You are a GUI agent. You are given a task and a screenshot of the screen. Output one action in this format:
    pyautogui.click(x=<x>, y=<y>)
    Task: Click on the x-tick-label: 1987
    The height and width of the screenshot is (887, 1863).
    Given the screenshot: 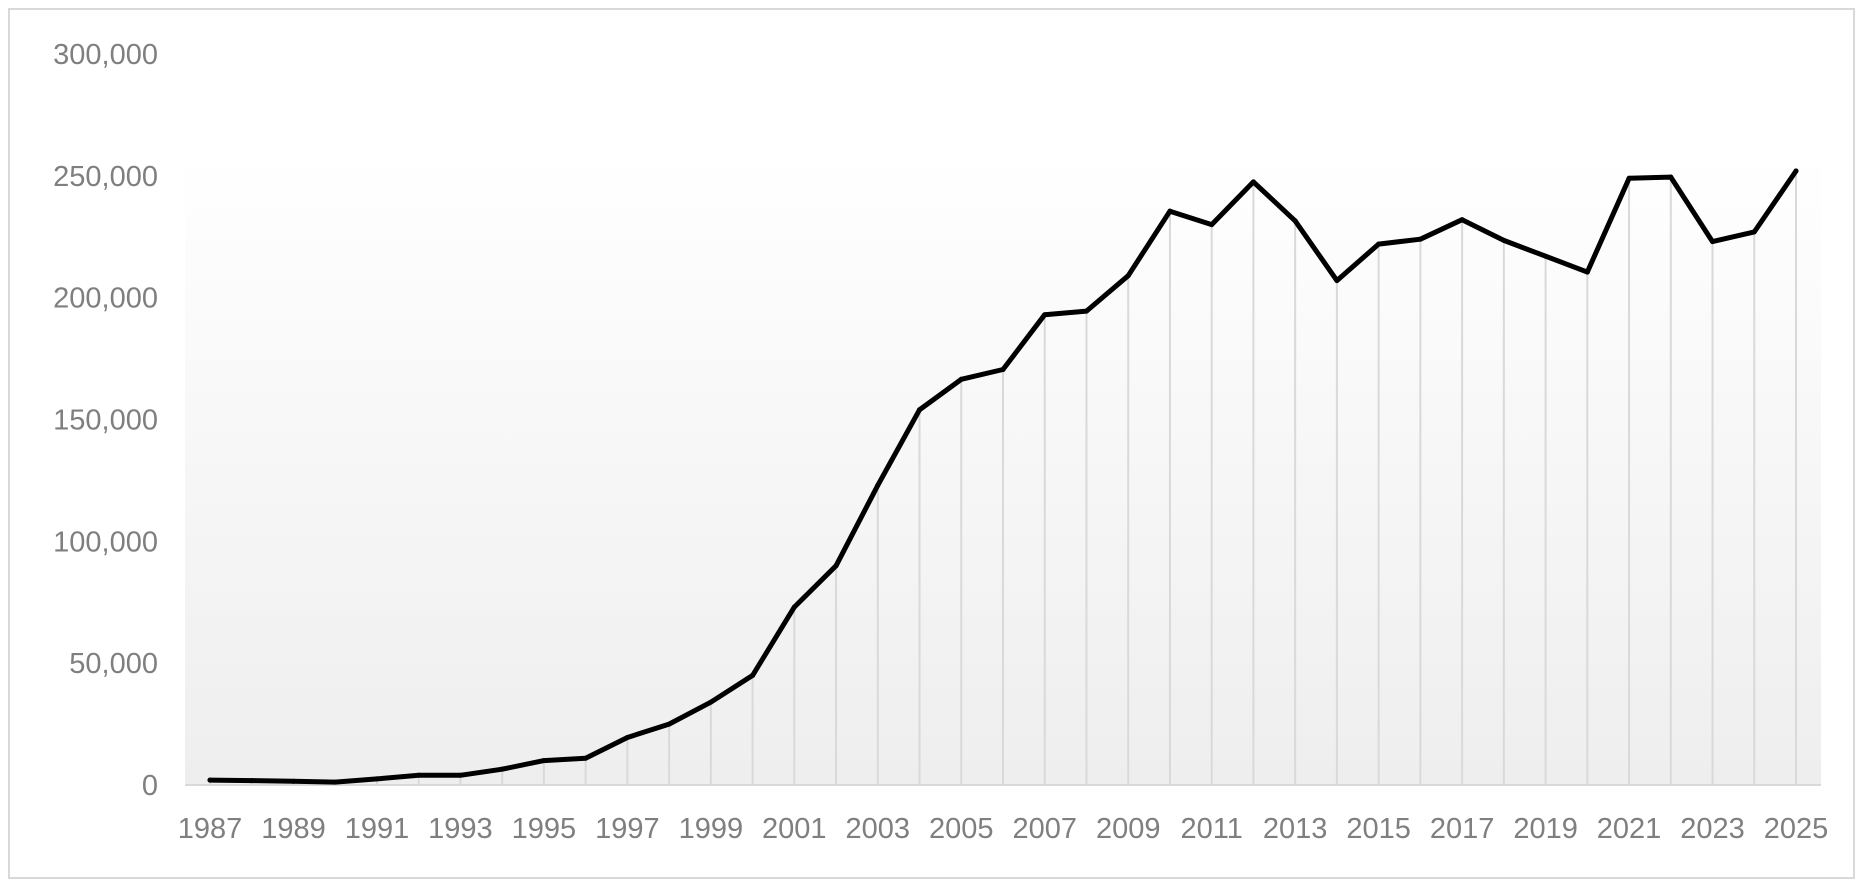 What is the action you would take?
    pyautogui.click(x=210, y=829)
    